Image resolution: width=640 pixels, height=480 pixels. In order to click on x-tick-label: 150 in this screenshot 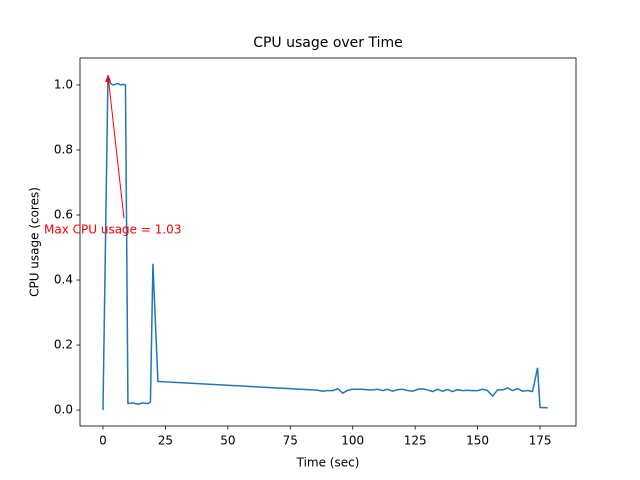, I will do `click(477, 441)`.